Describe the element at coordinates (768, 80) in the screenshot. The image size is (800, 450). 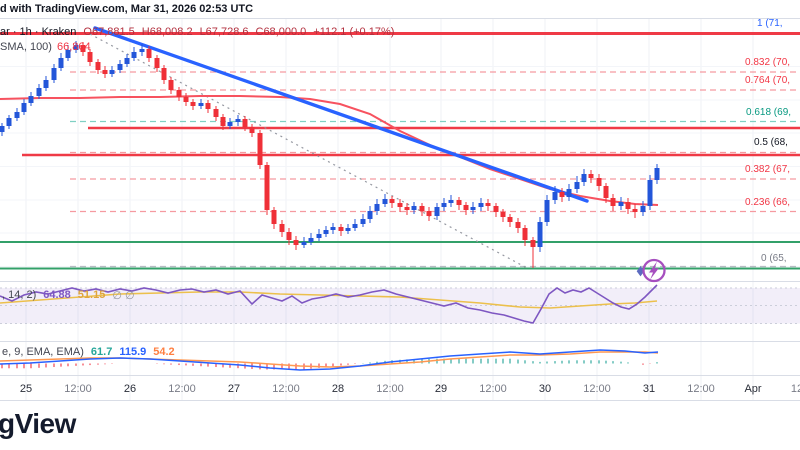
I see `fib-level-label: 0.764 (70,` at that location.